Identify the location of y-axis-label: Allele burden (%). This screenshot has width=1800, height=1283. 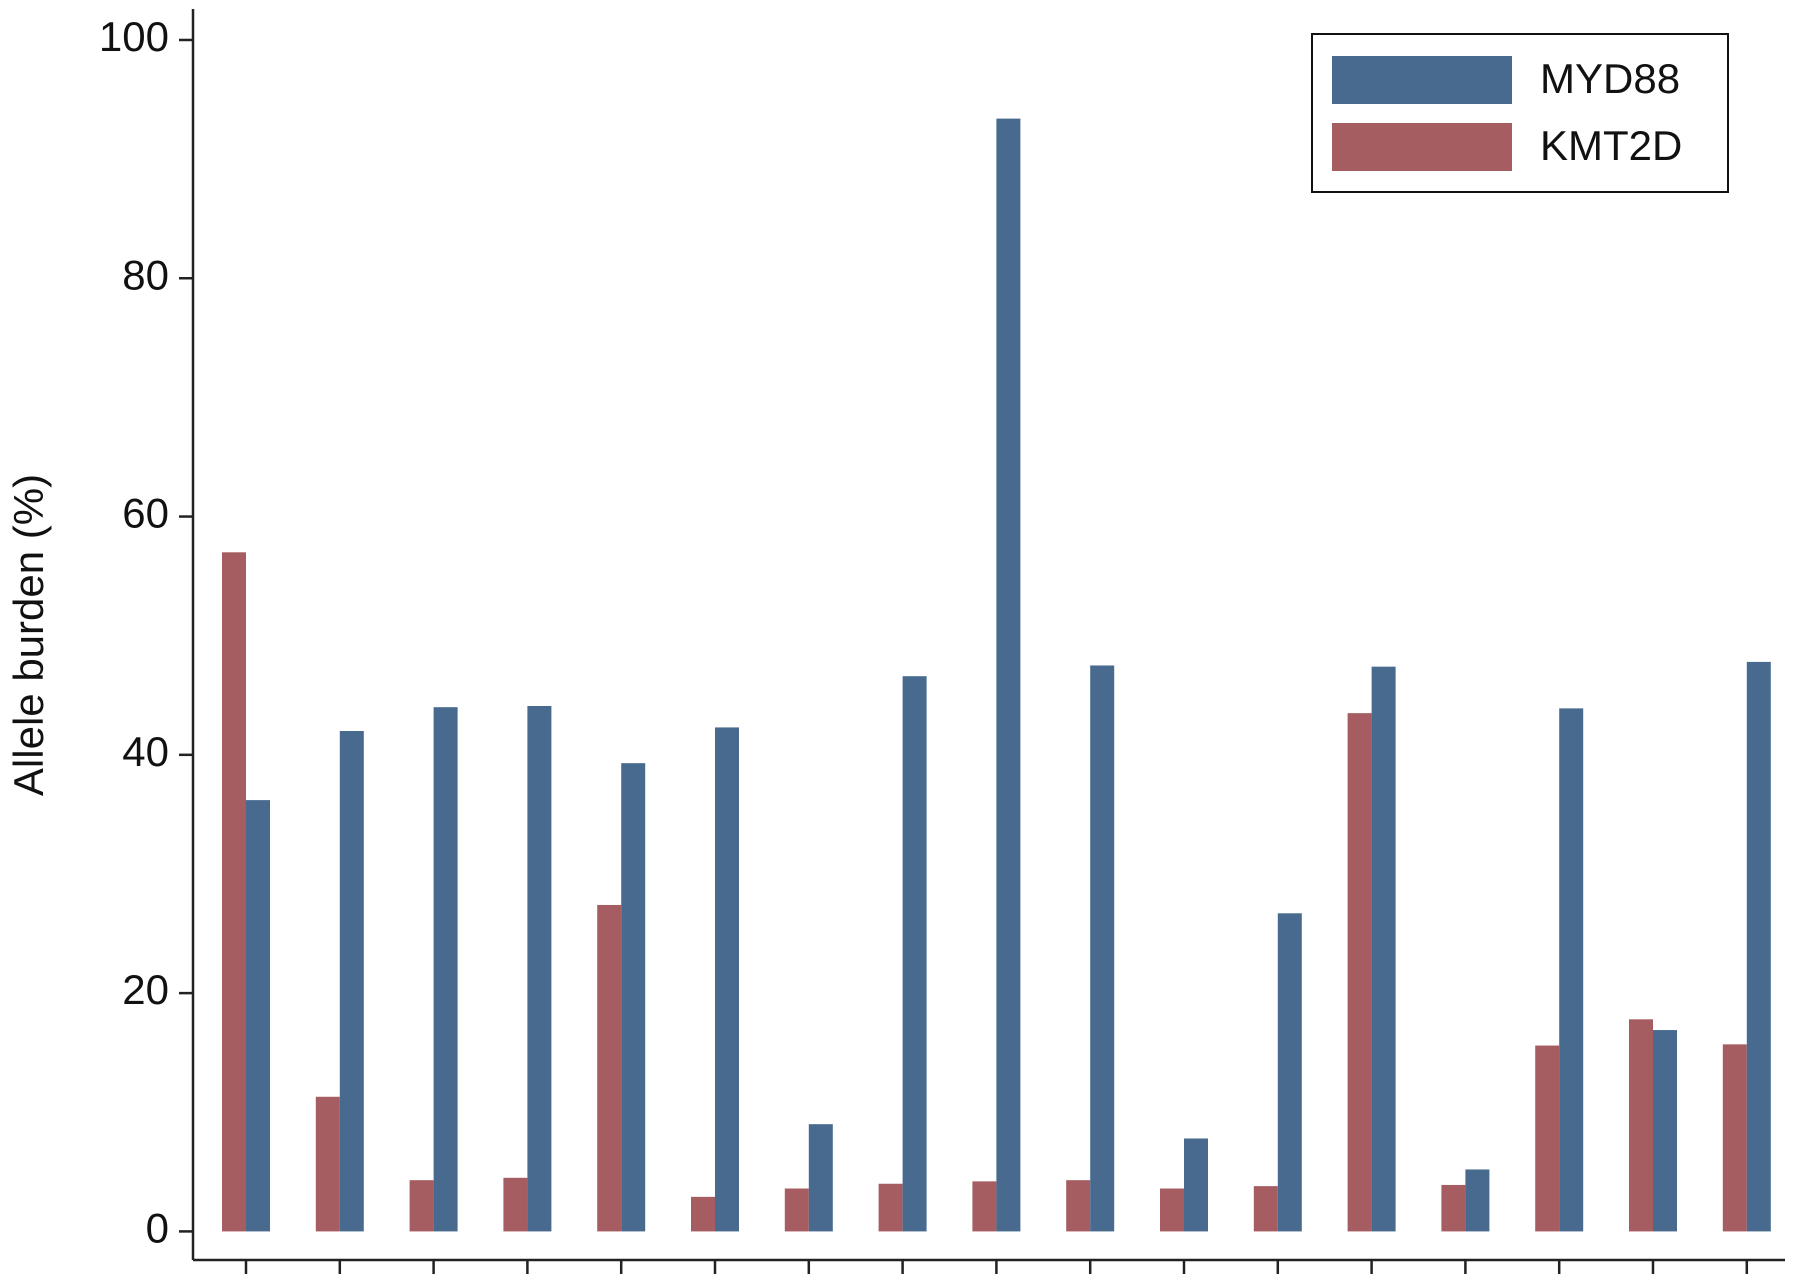
(28, 635).